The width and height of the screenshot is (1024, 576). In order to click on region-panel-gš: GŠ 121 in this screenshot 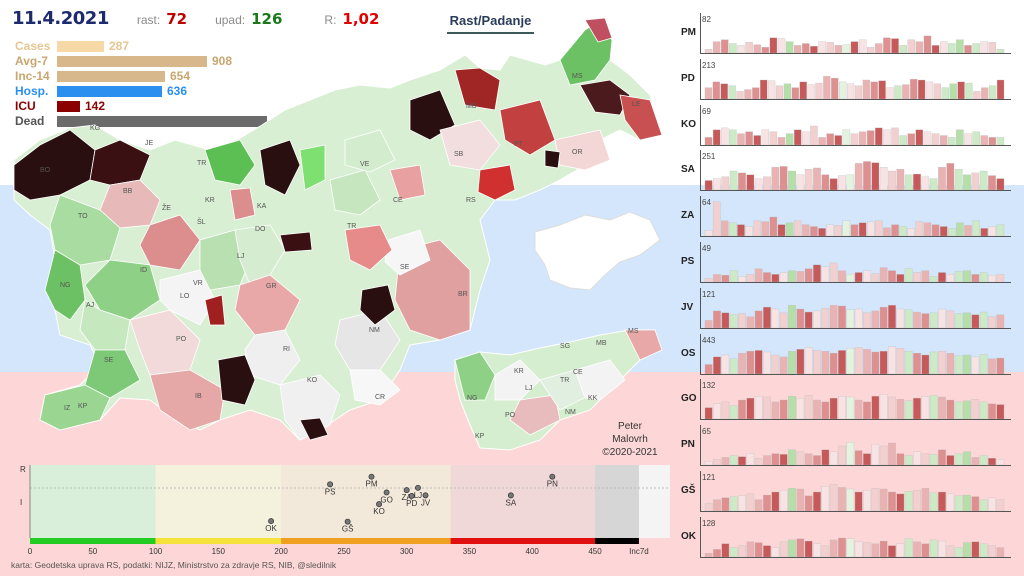, I will do `click(845, 492)`.